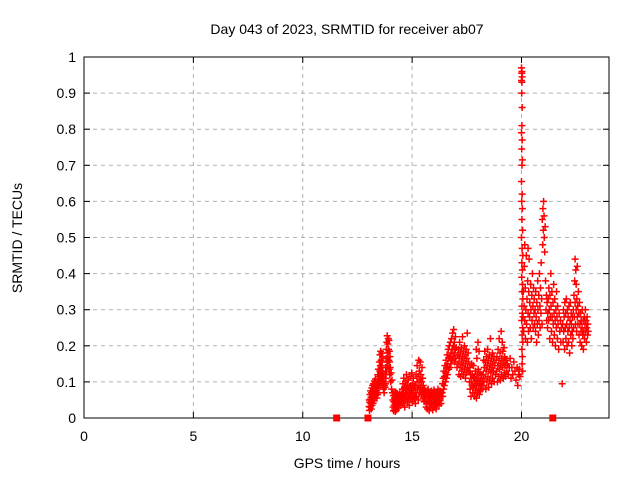 Image resolution: width=640 pixels, height=480 pixels. What do you see at coordinates (72, 418) in the screenshot?
I see `y-tick-label: 0` at bounding box center [72, 418].